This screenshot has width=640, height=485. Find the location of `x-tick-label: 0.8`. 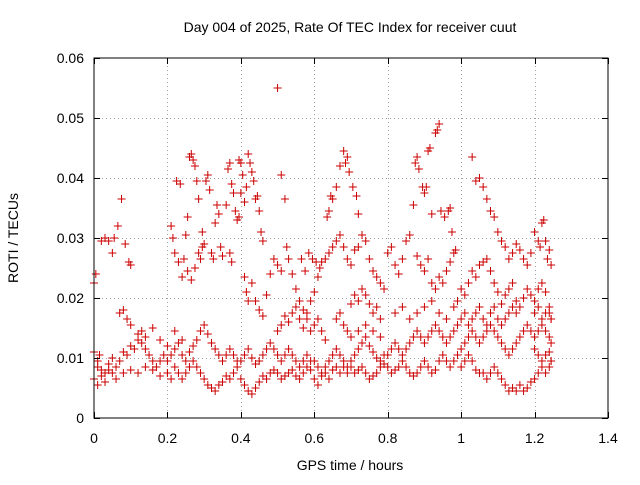

x-tick-label: 0.8 is located at coordinates (388, 438).